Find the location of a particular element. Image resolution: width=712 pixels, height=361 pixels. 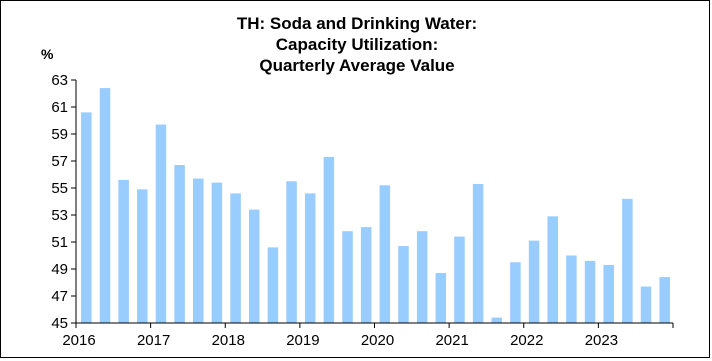

x-axis-ticks: 2016 2017 2018 2019 2020 2021 2022 2023 is located at coordinates (368, 336).